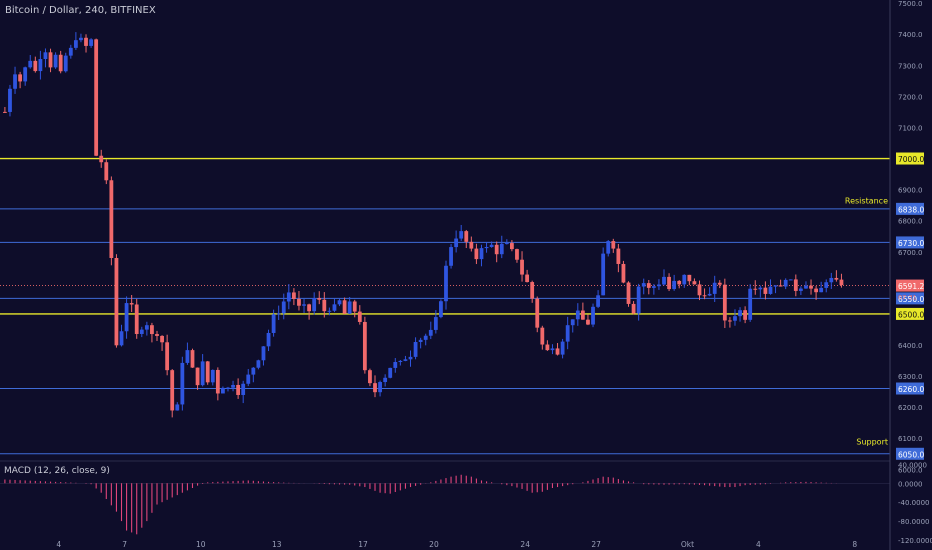 Image resolution: width=932 pixels, height=550 pixels. Describe the element at coordinates (913, 522) in the screenshot. I see `macd-tick--80.0000: -80.0000` at that location.